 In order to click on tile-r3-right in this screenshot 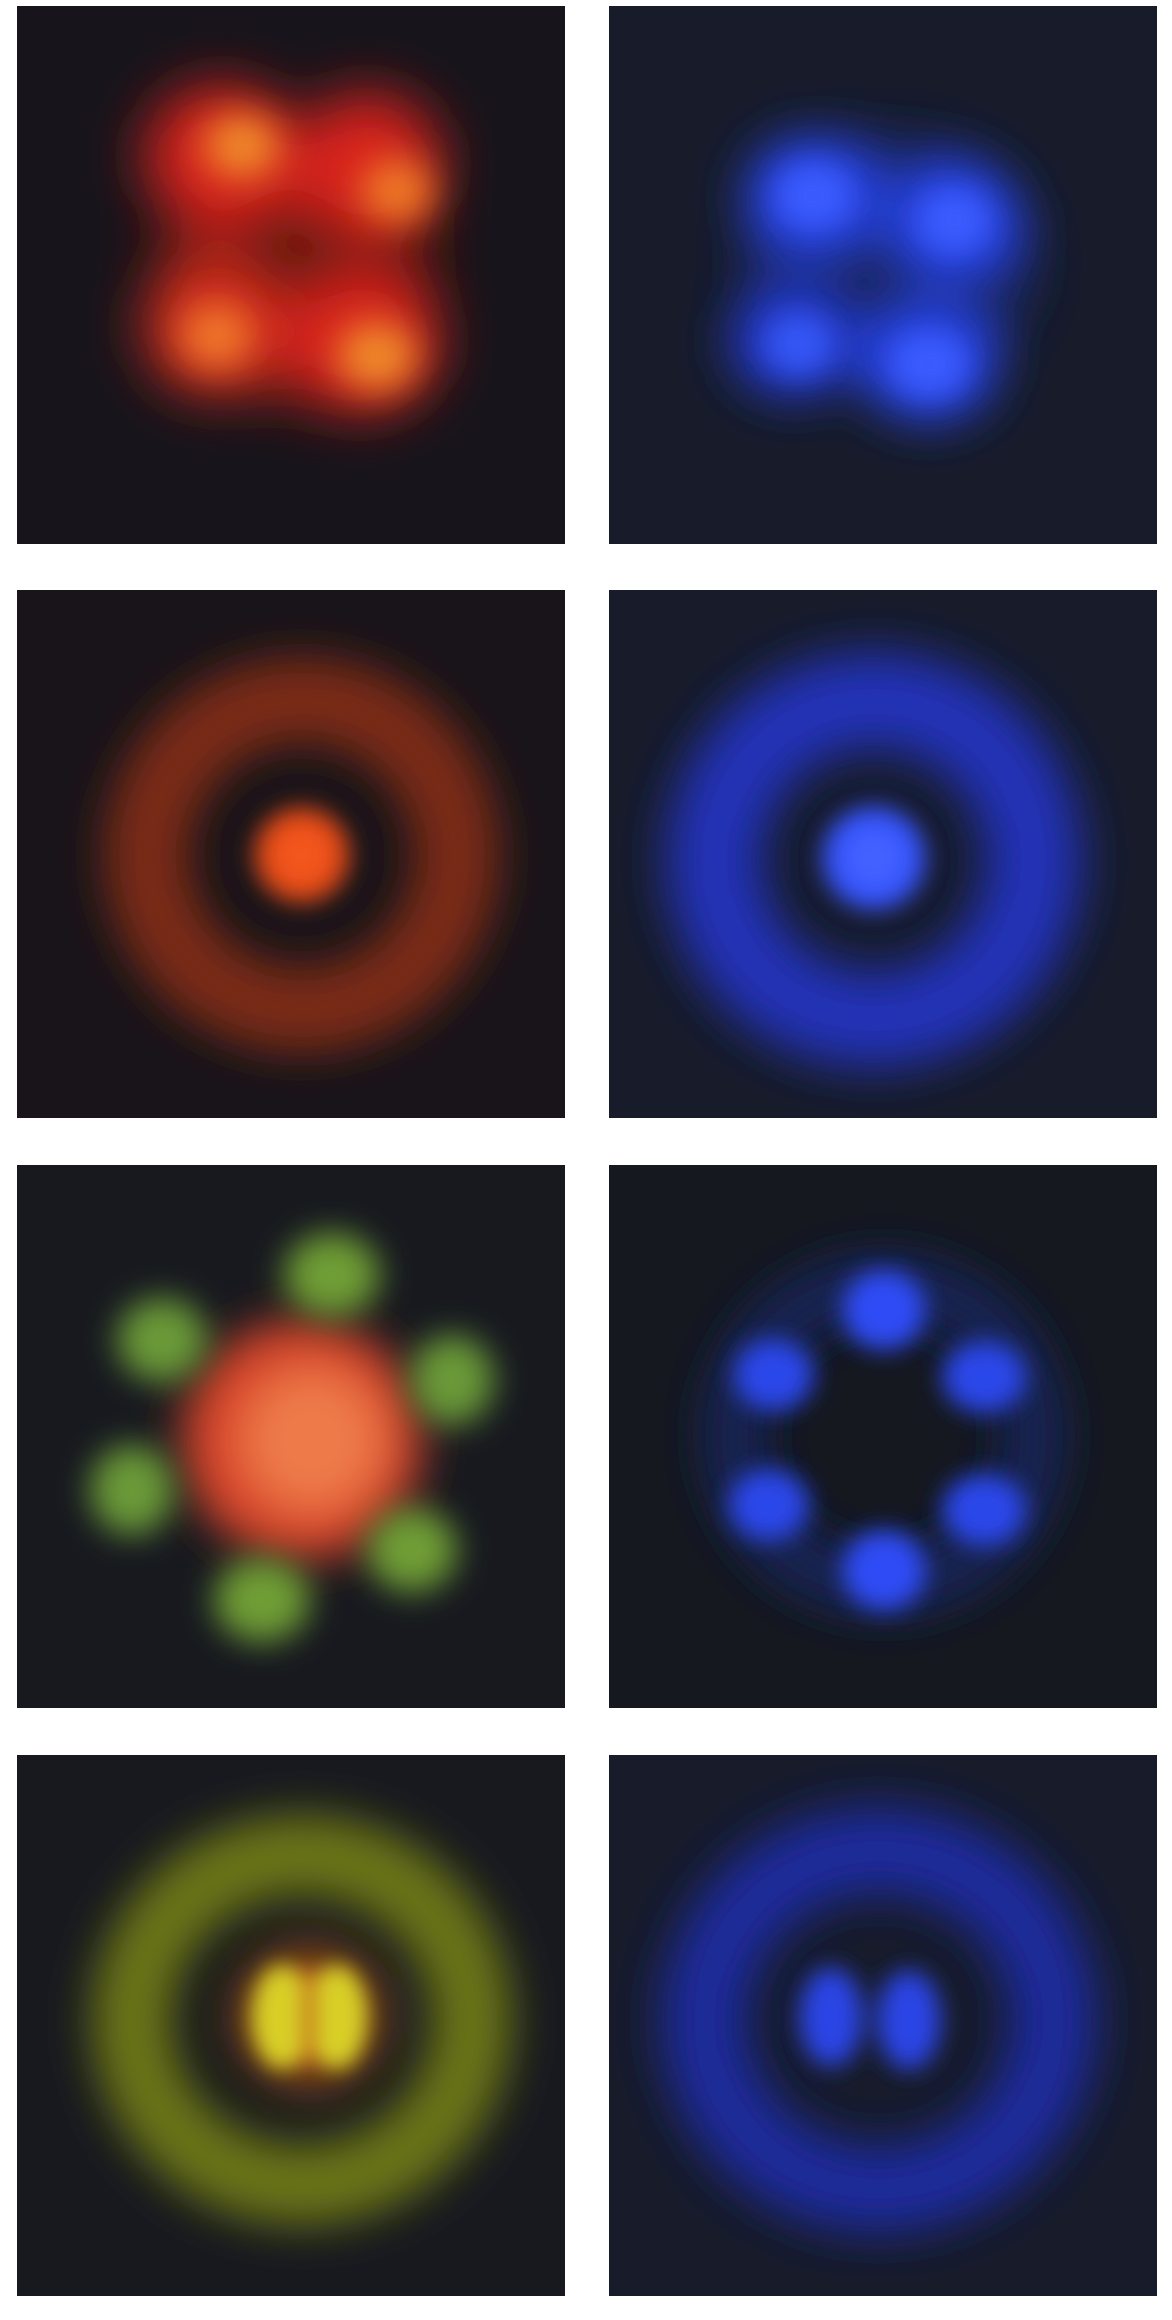, I will do `click(883, 1436)`.